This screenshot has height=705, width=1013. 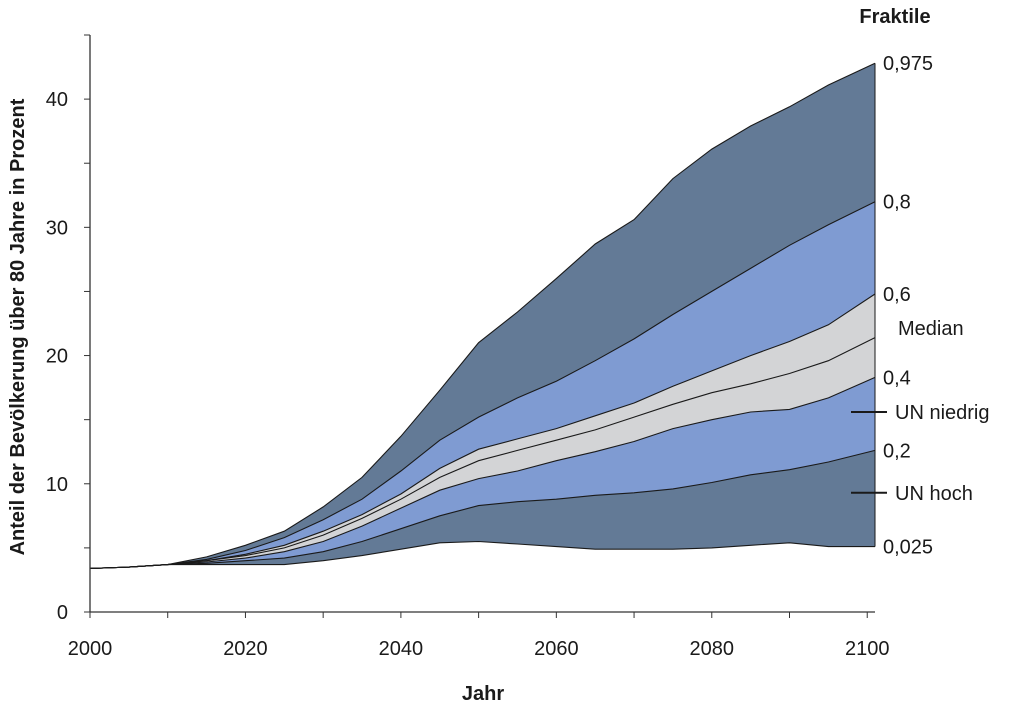 I want to click on fractile-label: 0,8, so click(x=897, y=203).